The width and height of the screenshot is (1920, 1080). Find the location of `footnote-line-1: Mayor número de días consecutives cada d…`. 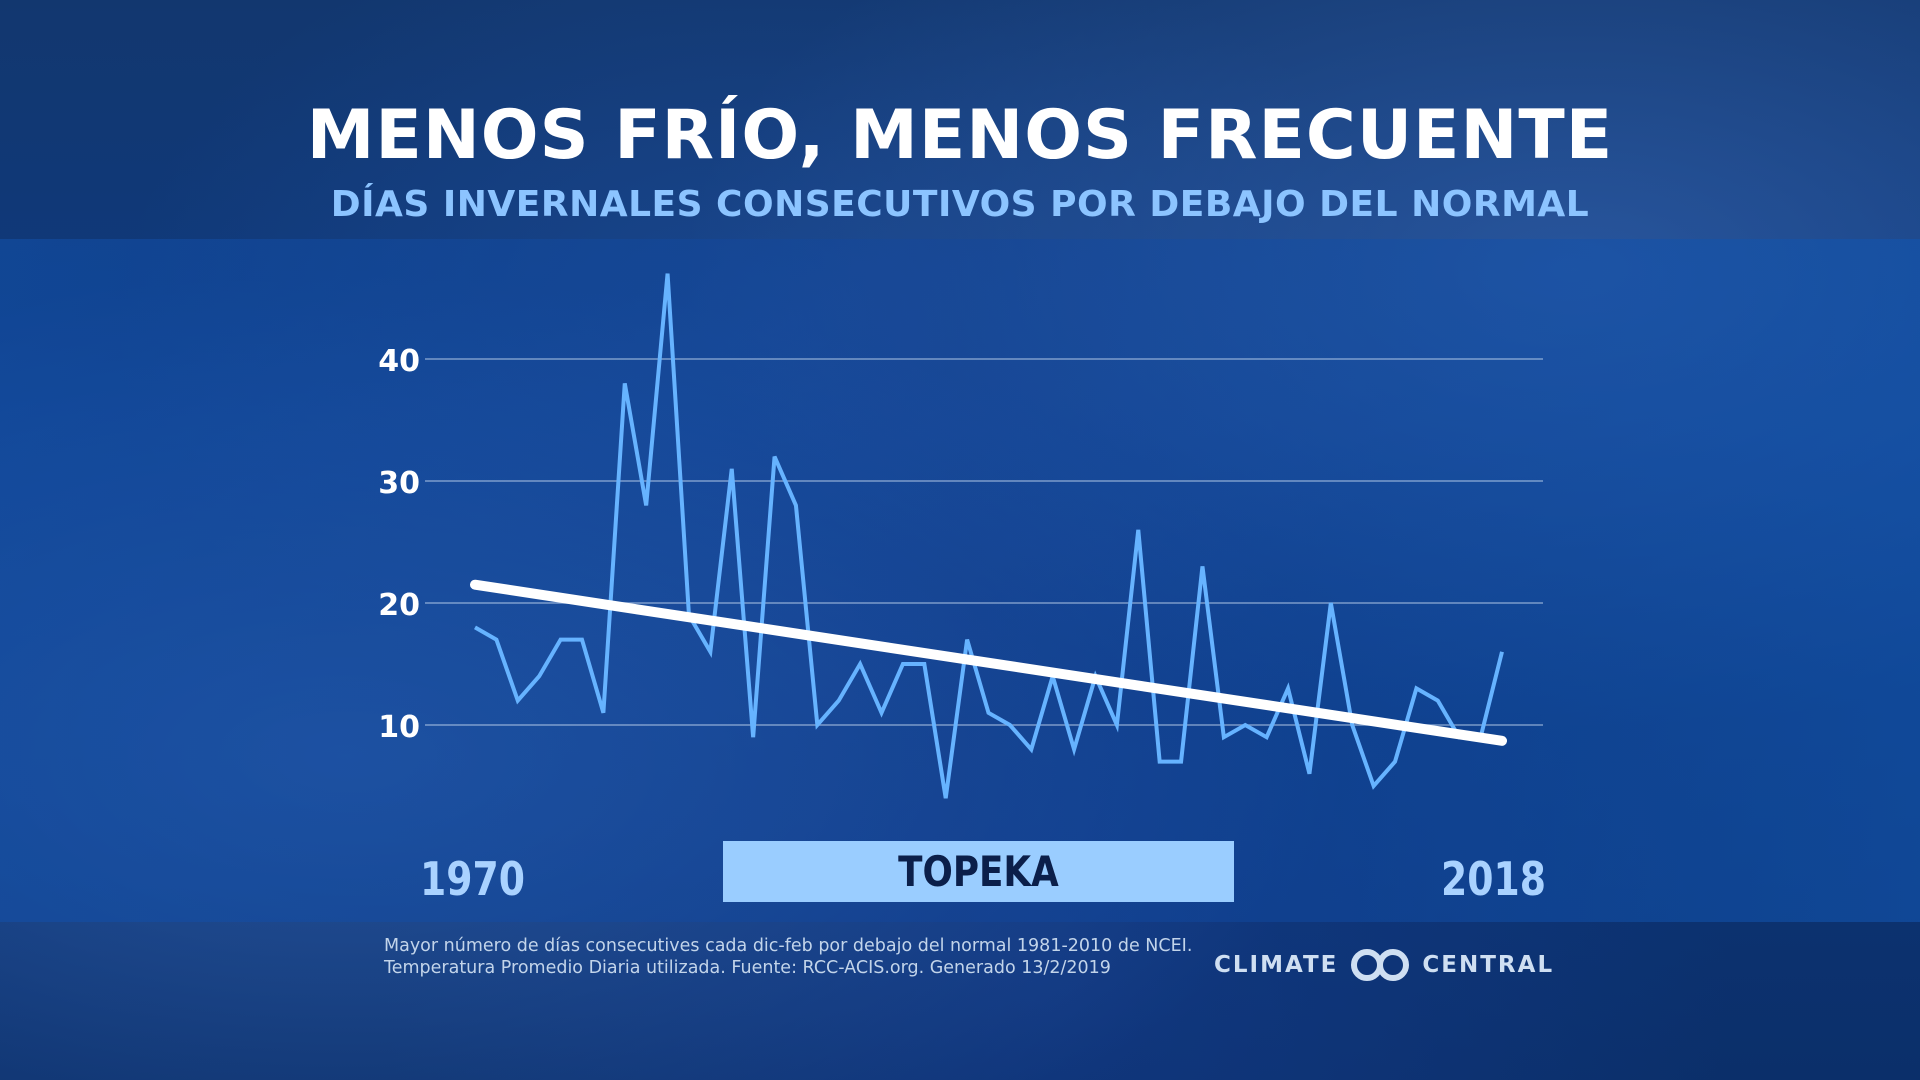

footnote-line-1: Mayor número de días consecutives cada d… is located at coordinates (788, 946).